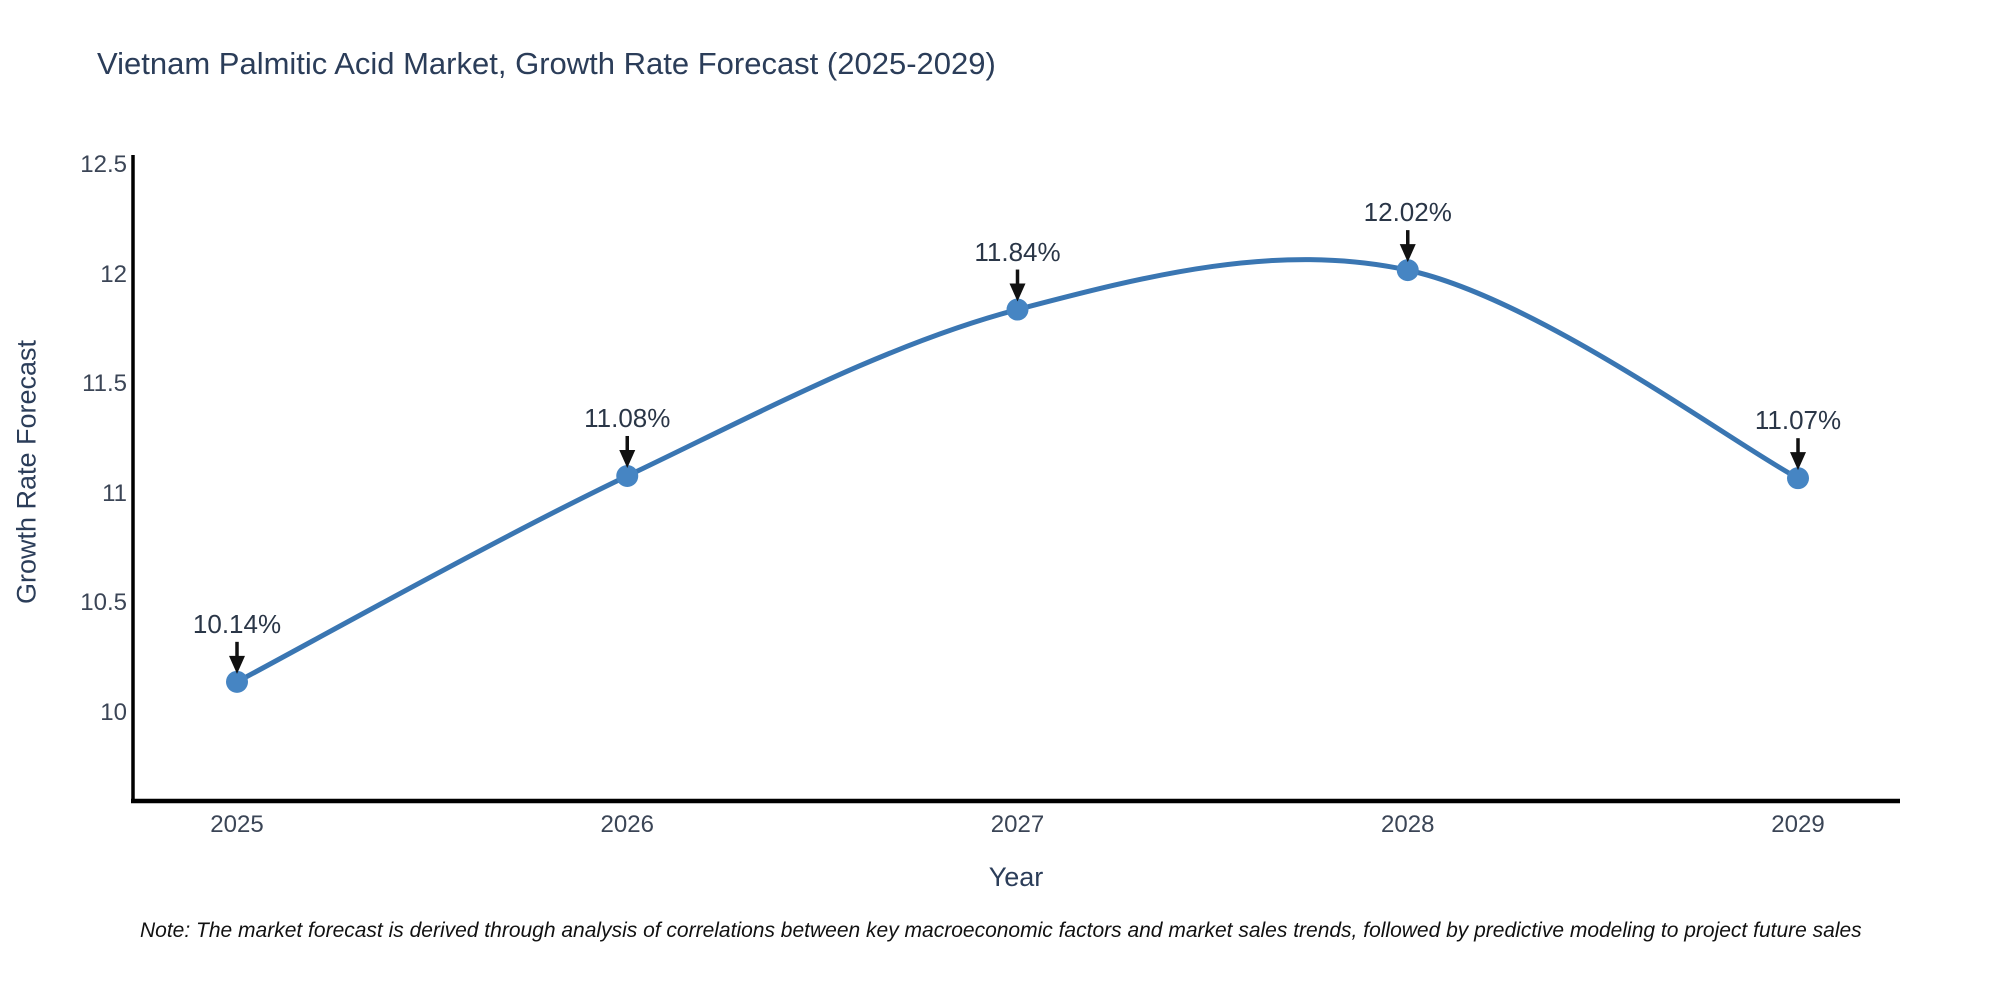 Image resolution: width=2000 pixels, height=1000 pixels. Describe the element at coordinates (1798, 824) in the screenshot. I see `x-tick-label: 2029` at that location.